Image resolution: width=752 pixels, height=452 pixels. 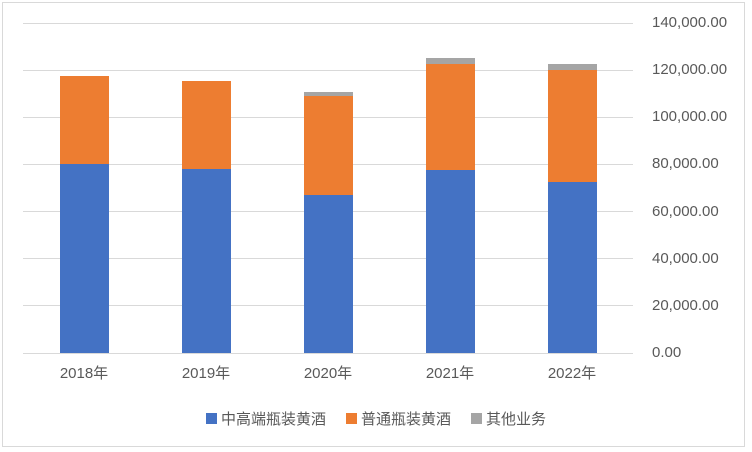 I want to click on legend-item: 中高端瓶装黄酒, so click(x=265, y=418).